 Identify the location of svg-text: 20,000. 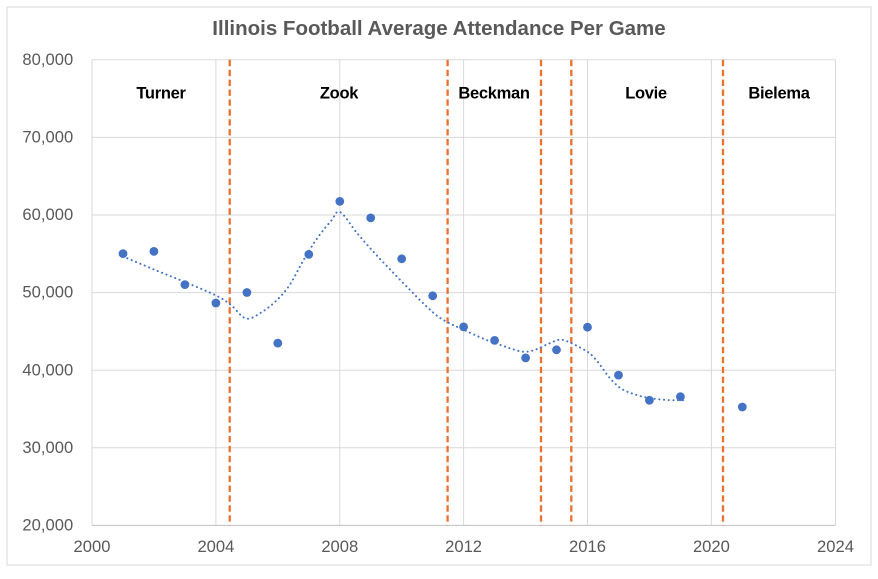
(47, 525).